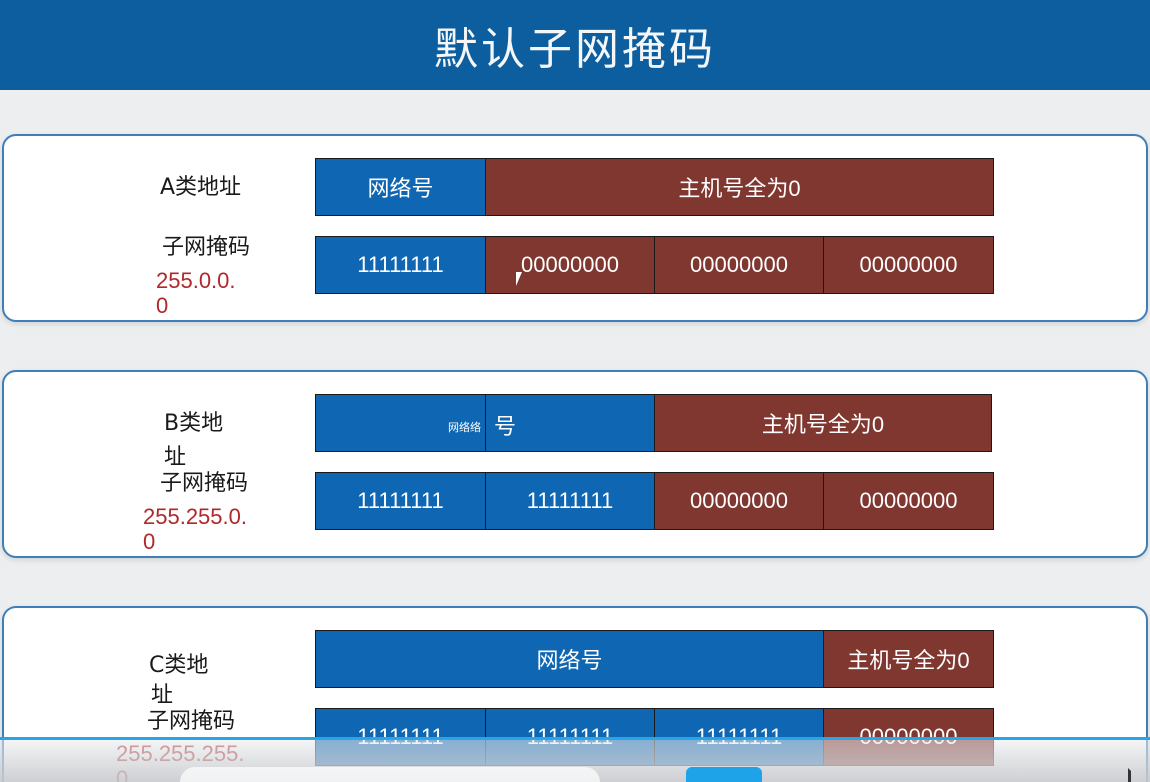 The height and width of the screenshot is (782, 1150). I want to click on class-b-octet-2: 11111111, so click(570, 501).